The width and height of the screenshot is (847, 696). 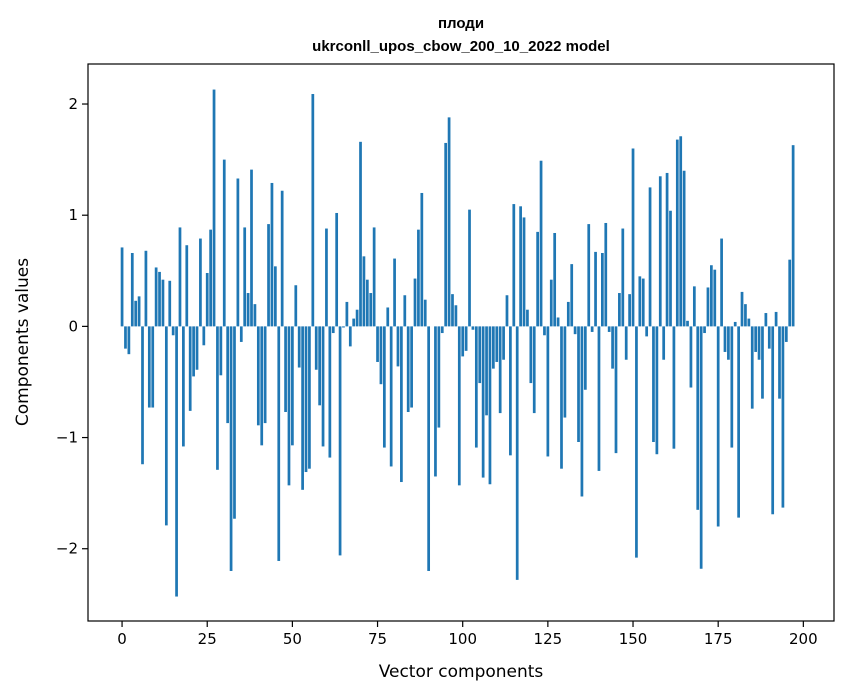 I want to click on y-tick-label: −1, so click(x=67, y=438).